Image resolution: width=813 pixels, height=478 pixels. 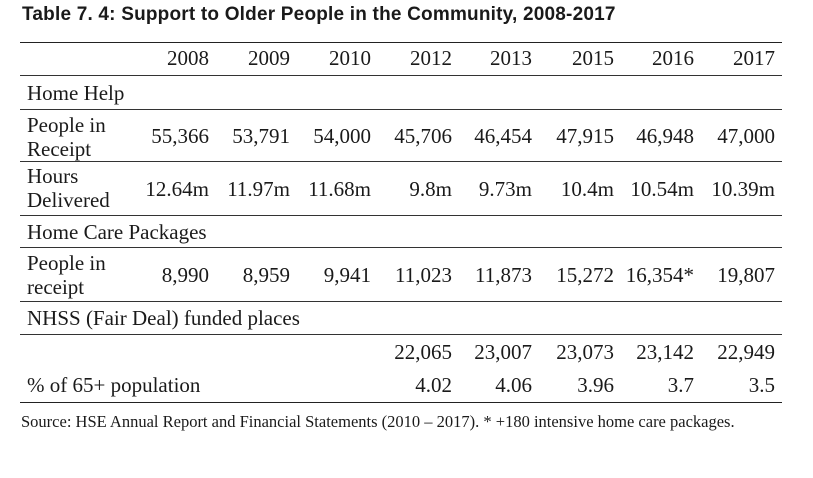 I want to click on table-cell: 4.06, so click(x=513, y=385).